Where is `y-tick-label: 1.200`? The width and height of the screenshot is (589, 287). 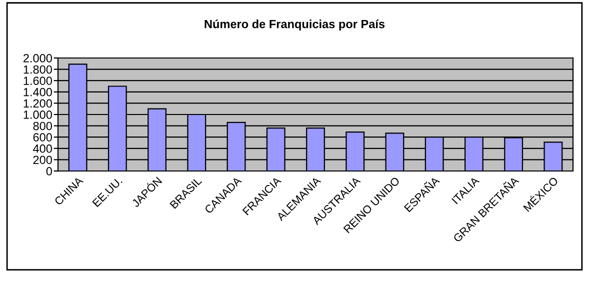
y-tick-label: 1.200 is located at coordinates (38, 103).